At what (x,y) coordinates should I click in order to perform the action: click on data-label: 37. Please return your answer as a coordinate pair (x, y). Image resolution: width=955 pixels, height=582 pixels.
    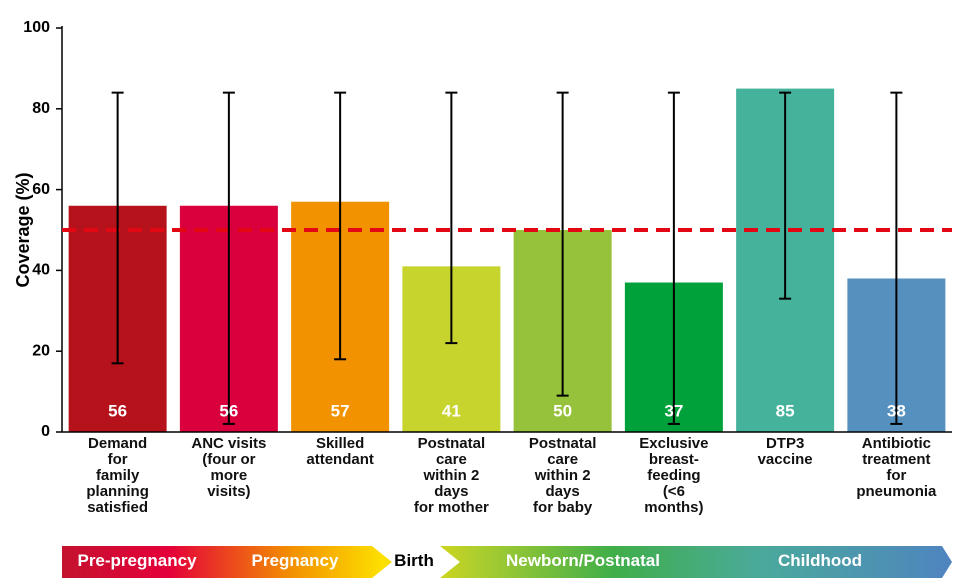
    Looking at the image, I should click on (673, 410).